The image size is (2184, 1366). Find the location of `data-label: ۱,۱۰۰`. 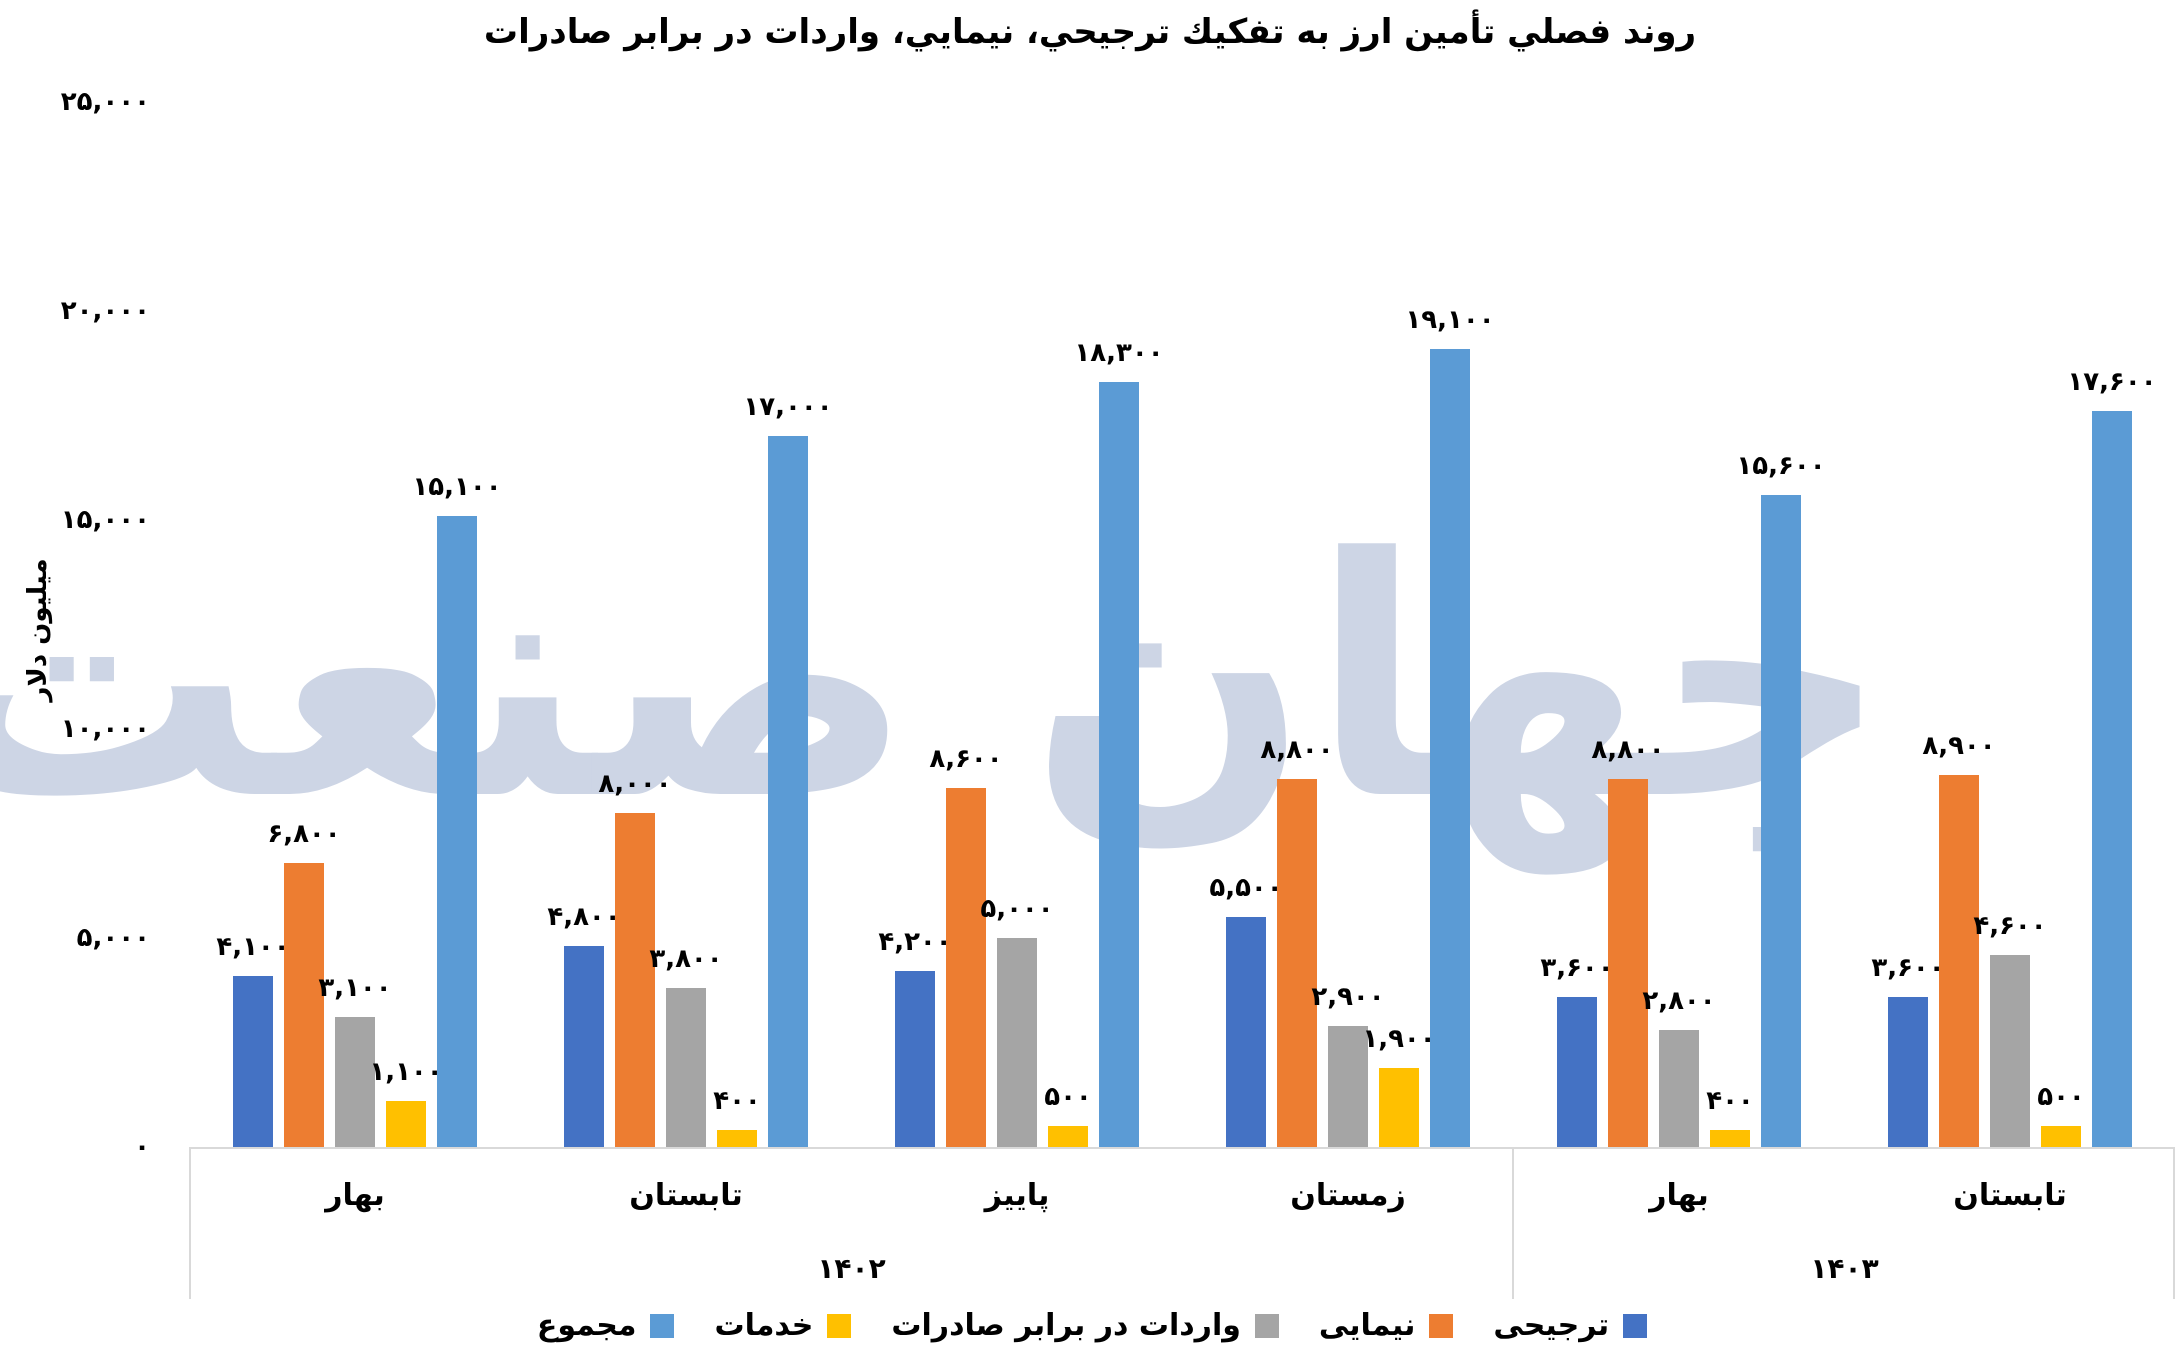

data-label: ۱,۱۰۰ is located at coordinates (406, 1072).